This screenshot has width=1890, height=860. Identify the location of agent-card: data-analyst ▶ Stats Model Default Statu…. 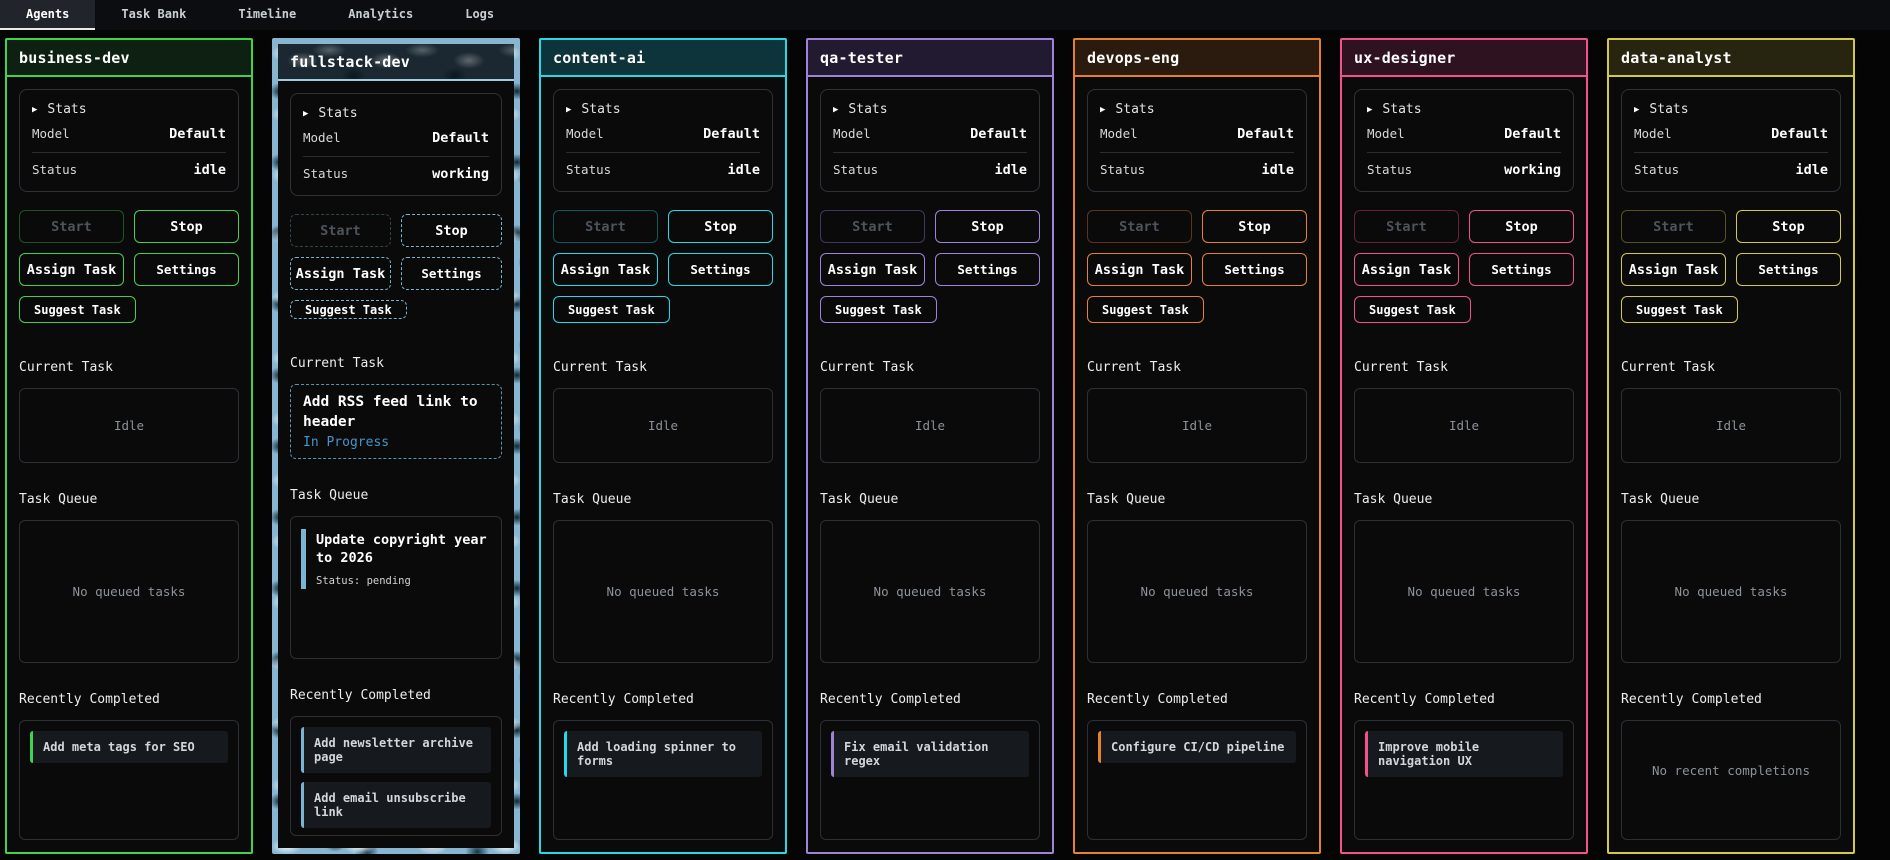
(1731, 446).